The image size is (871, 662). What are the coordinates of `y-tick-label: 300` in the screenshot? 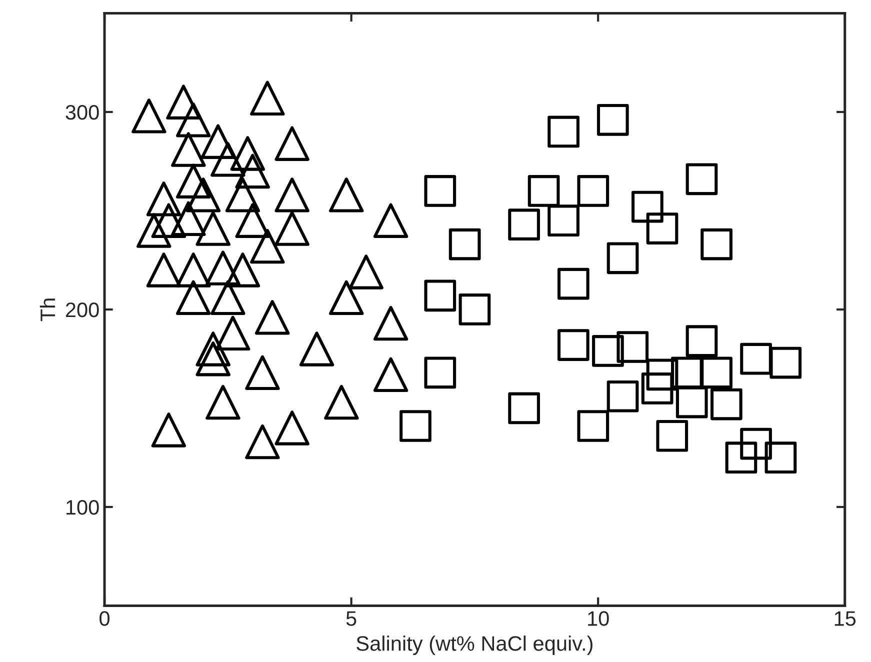 It's located at (82, 112).